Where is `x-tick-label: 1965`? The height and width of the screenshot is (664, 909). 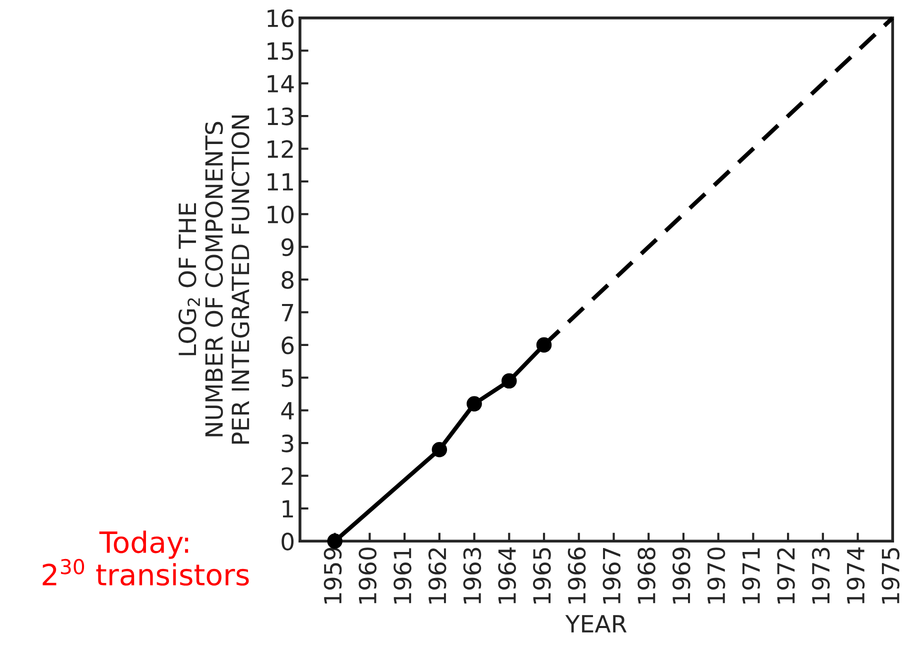 x-tick-label: 1965 is located at coordinates (542, 576).